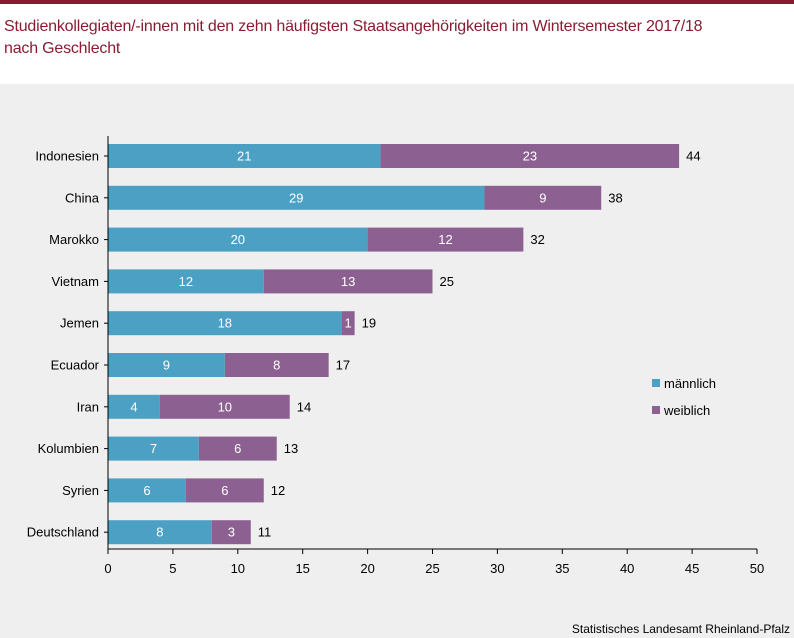 The width and height of the screenshot is (794, 638). I want to click on data-label: 23, so click(530, 156).